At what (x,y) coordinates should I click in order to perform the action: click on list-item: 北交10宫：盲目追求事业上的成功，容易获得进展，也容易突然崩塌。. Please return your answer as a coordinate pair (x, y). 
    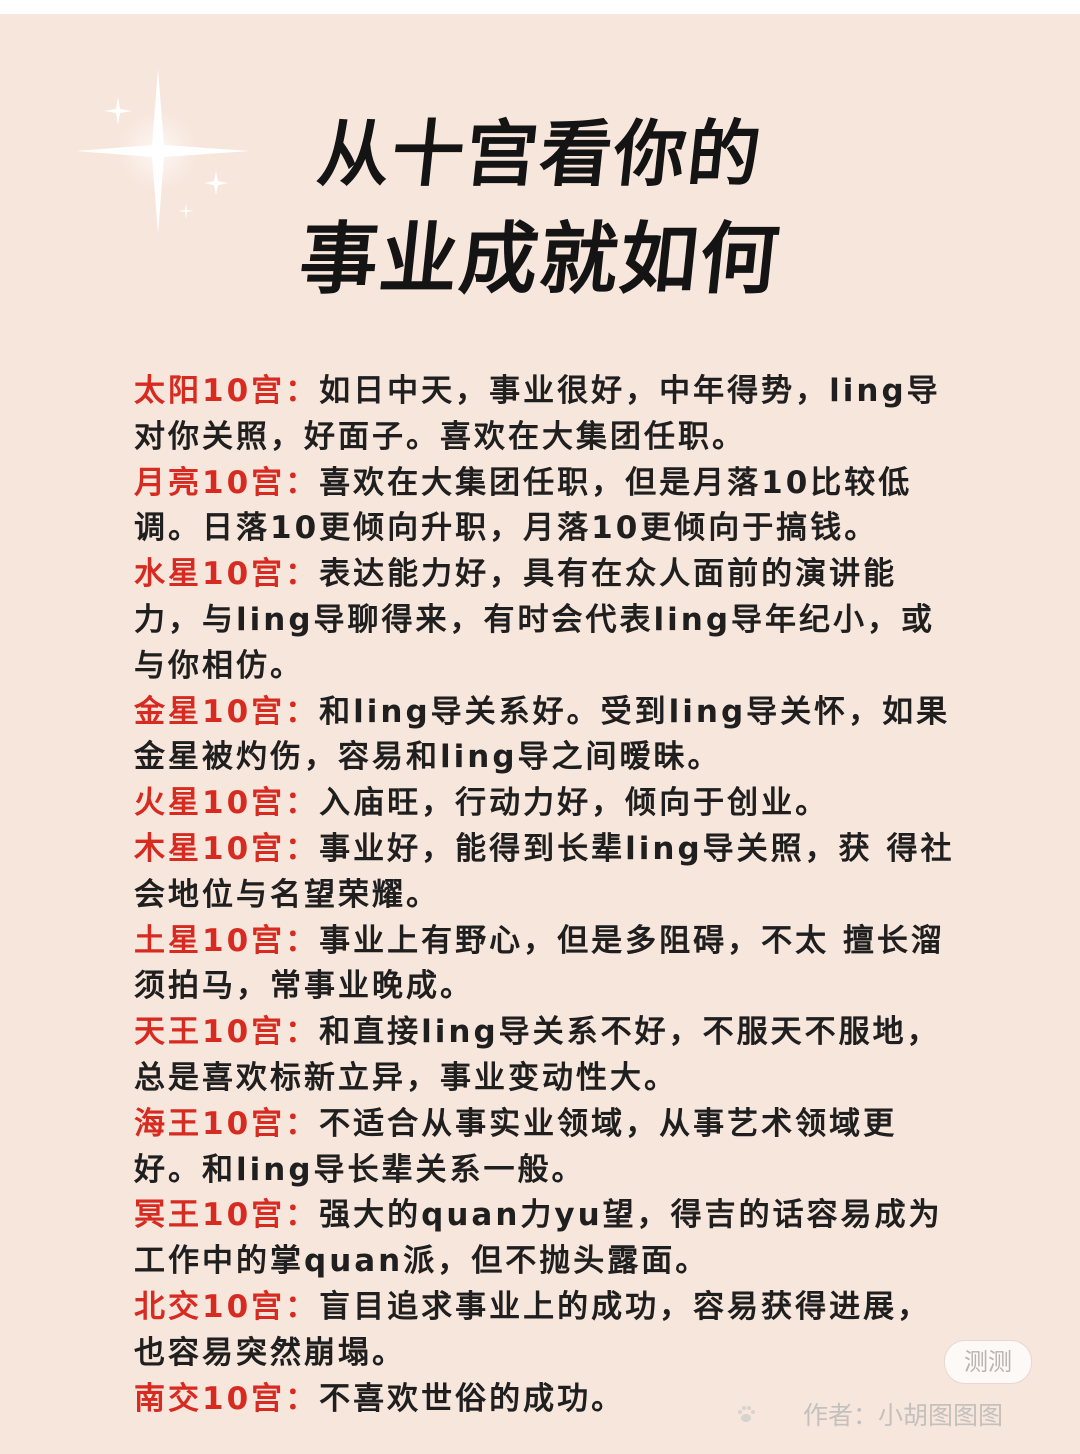
    Looking at the image, I should click on (549, 1331).